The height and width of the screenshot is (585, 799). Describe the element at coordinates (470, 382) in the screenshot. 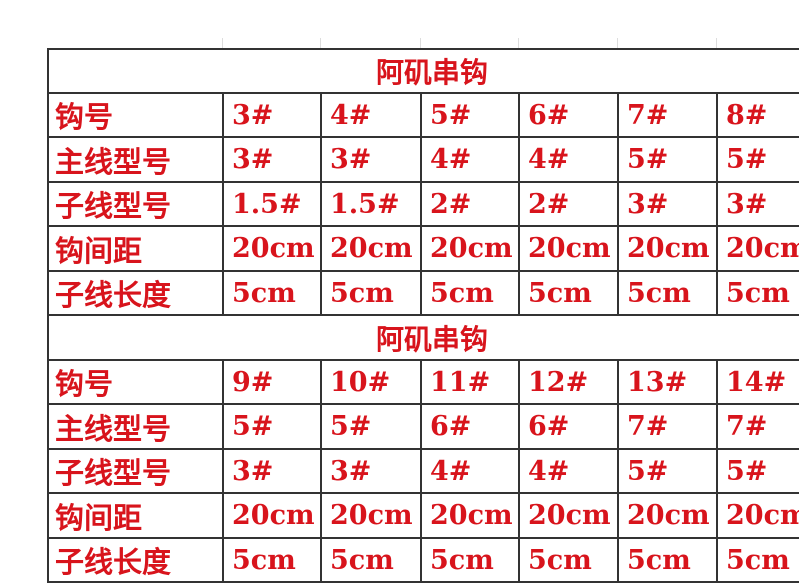

I see `table-cell: 11#` at that location.